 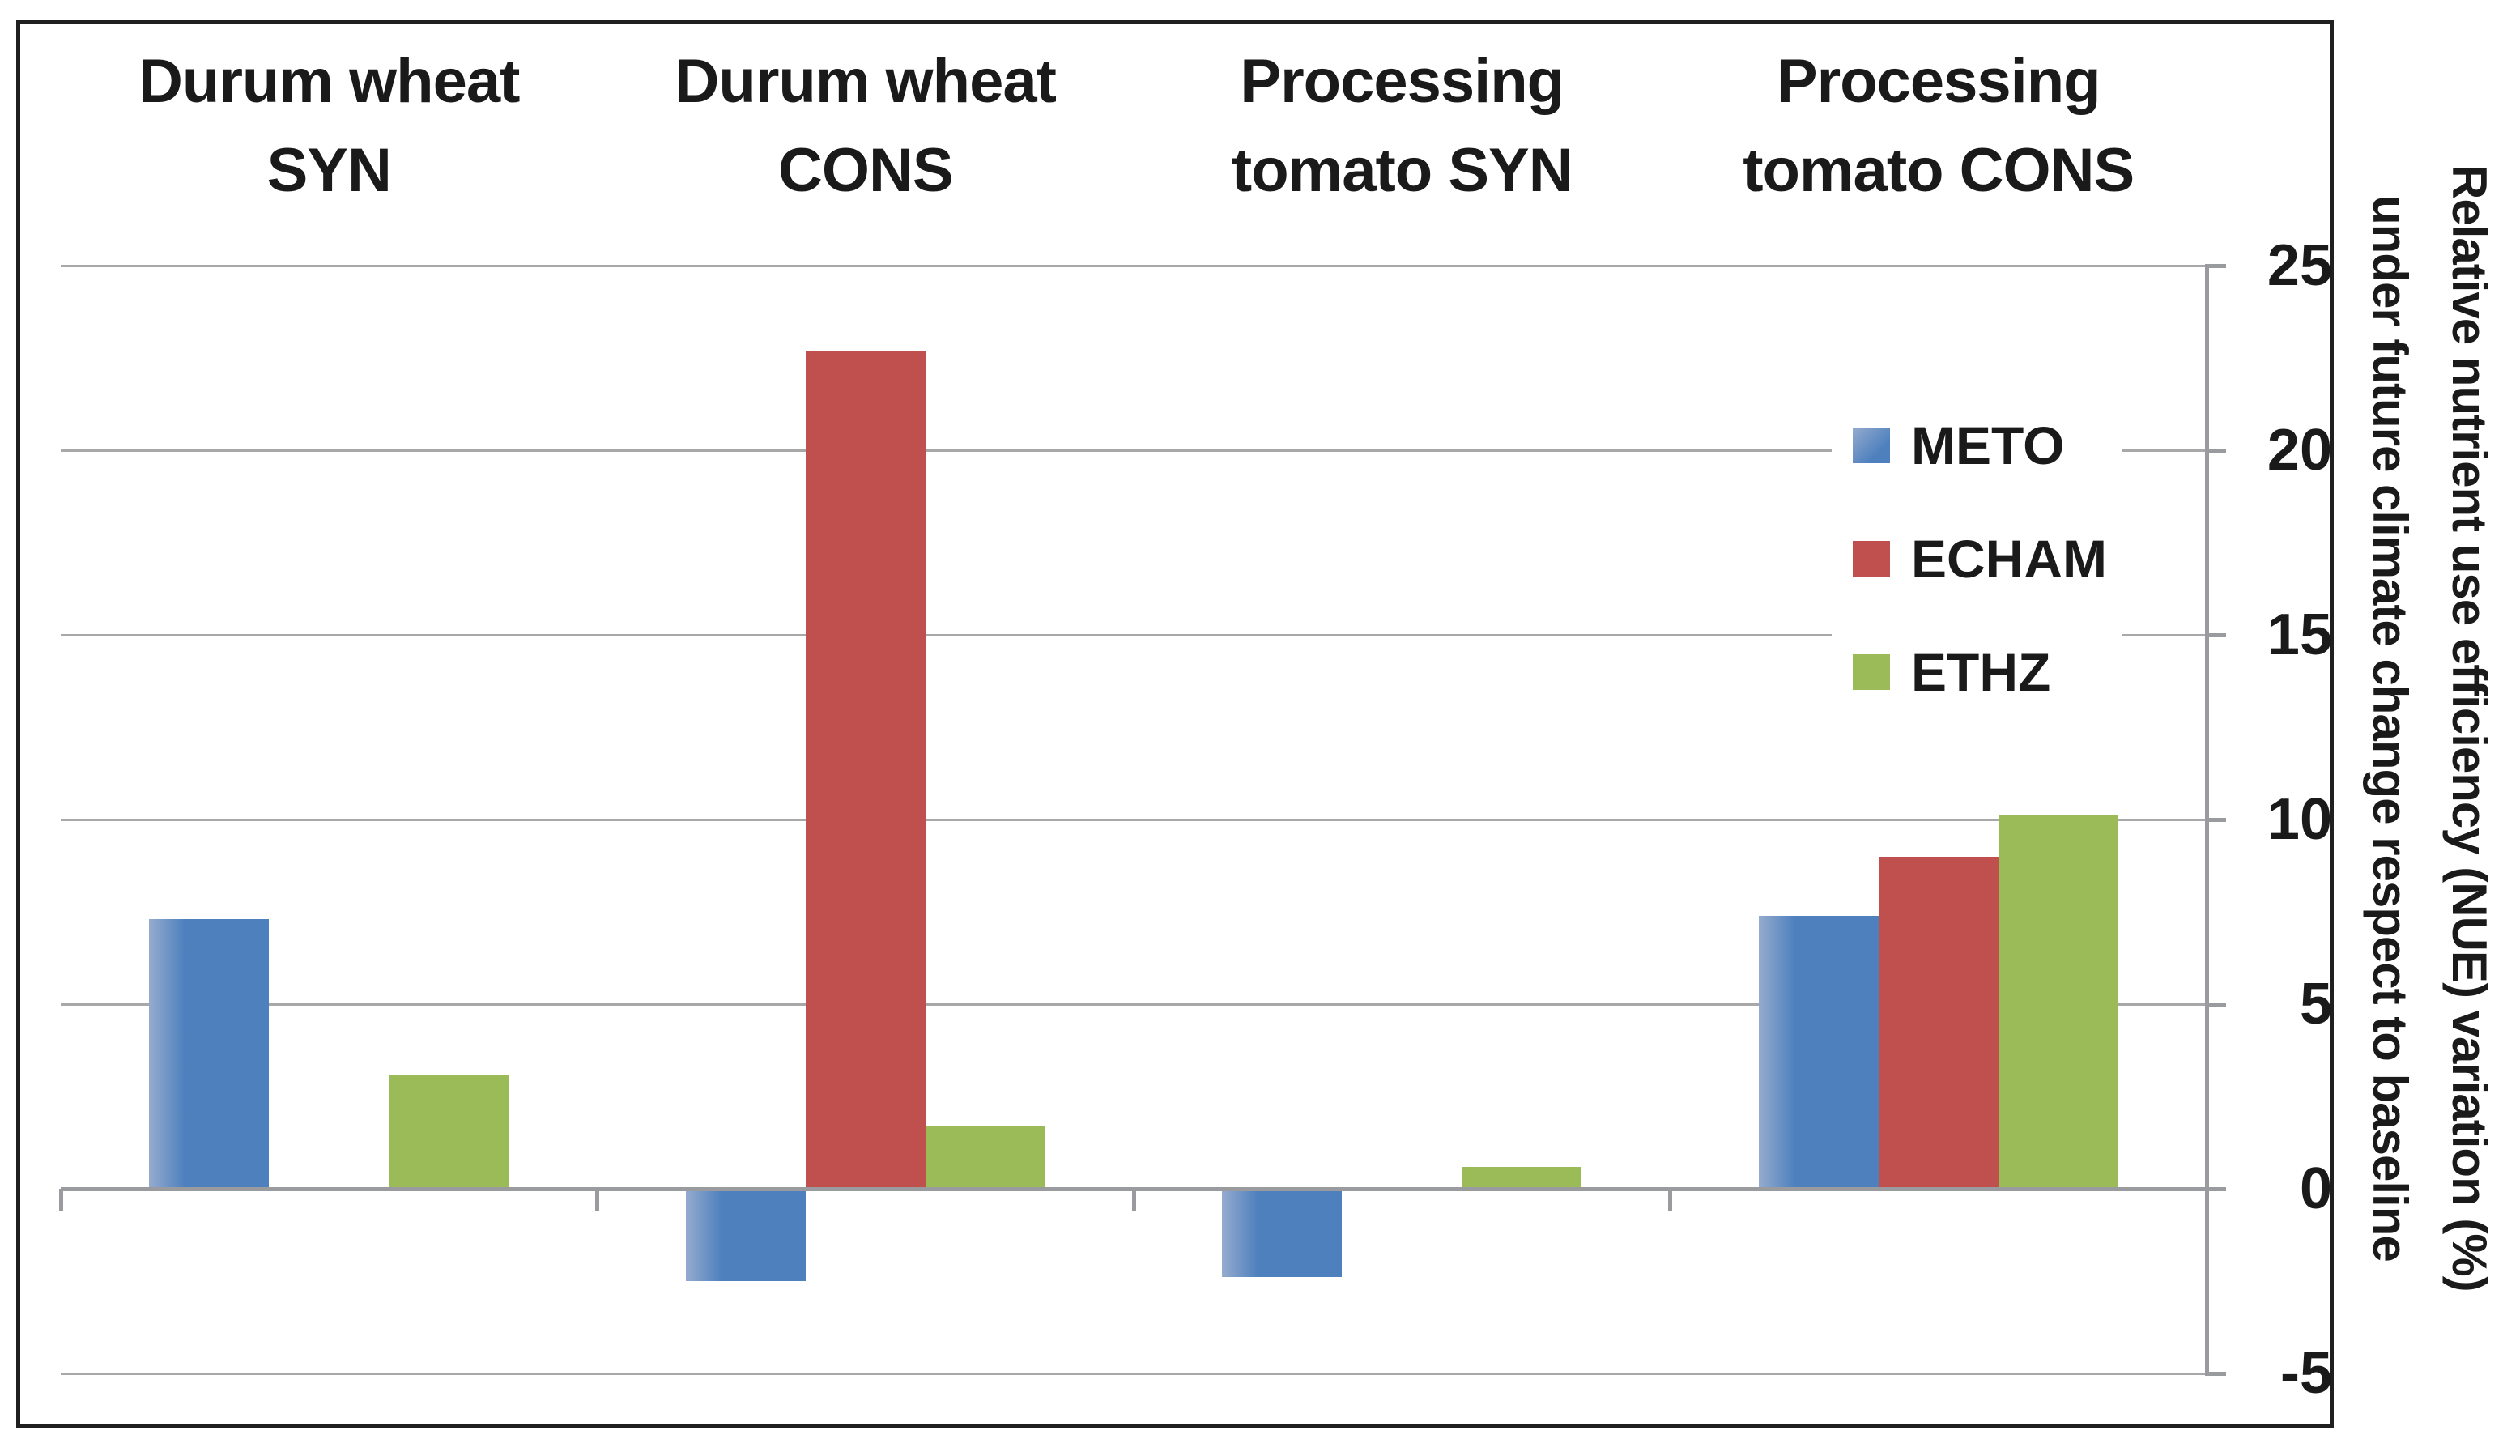 What do you see at coordinates (1939, 126) in the screenshot?
I see `category-label: Processing tomato CONS` at bounding box center [1939, 126].